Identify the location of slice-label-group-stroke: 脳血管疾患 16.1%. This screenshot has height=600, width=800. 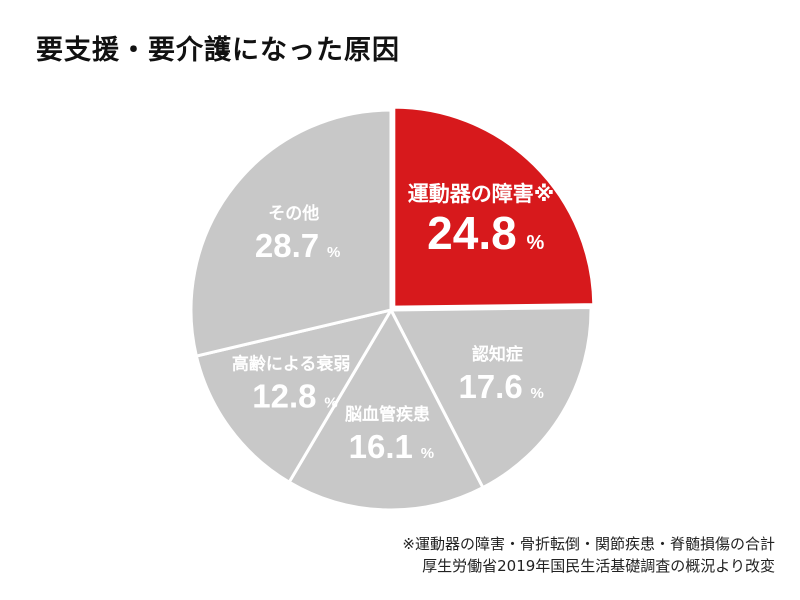
(389, 434).